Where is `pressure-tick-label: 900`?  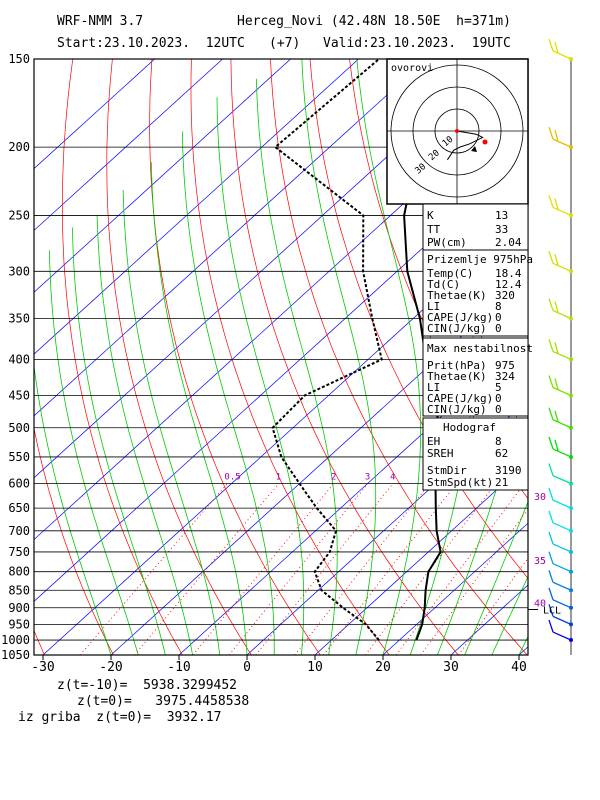 pressure-tick-label: 900 is located at coordinates (19, 608).